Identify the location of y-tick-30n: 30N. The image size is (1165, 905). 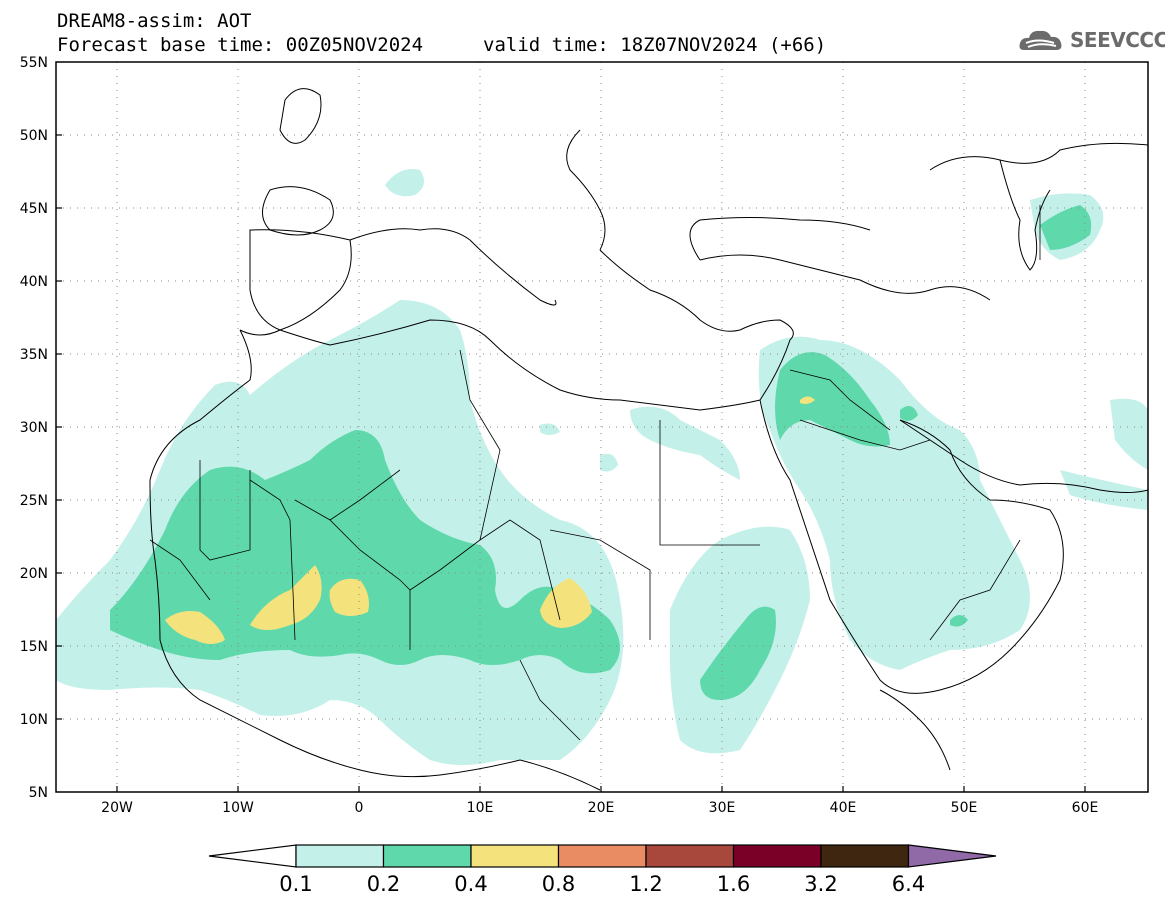
(34, 428).